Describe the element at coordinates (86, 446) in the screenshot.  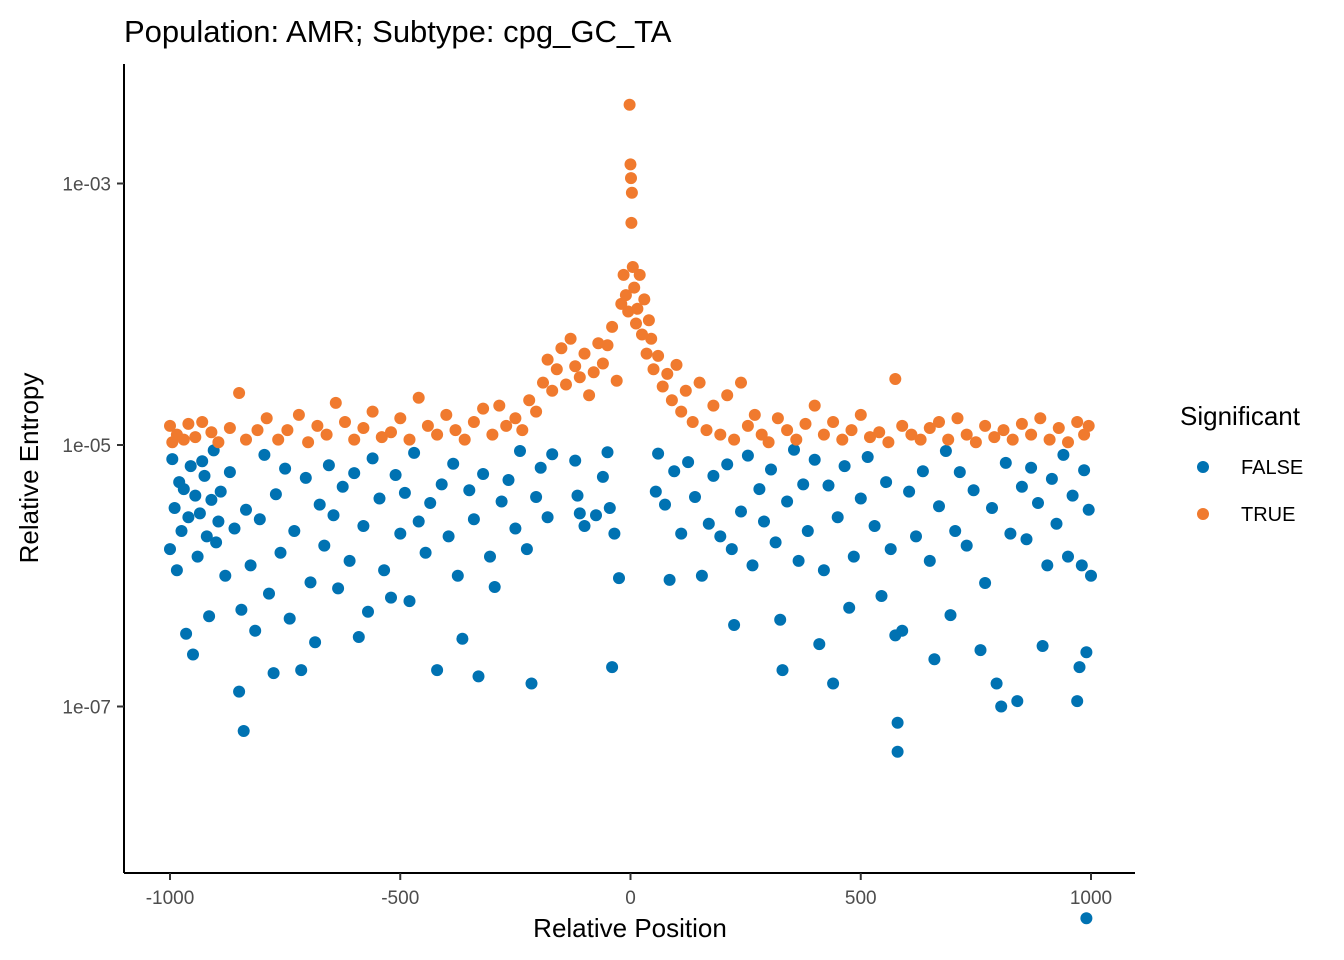
I see `y-tick-label: 1e-05` at that location.